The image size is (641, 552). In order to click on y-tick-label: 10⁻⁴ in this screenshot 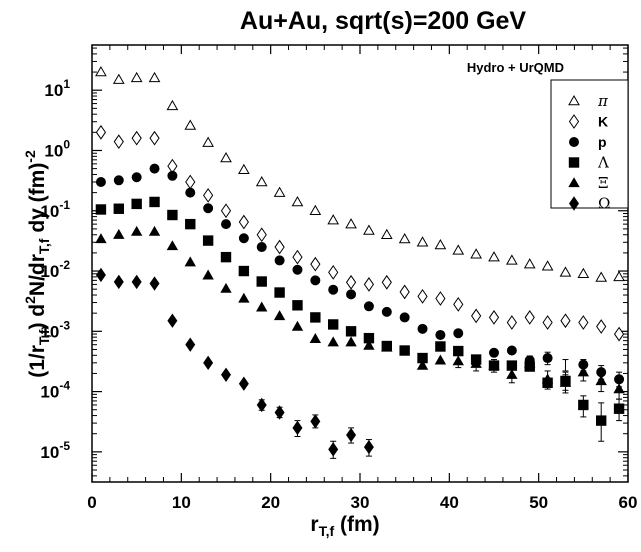, I will do `click(55, 390)`.